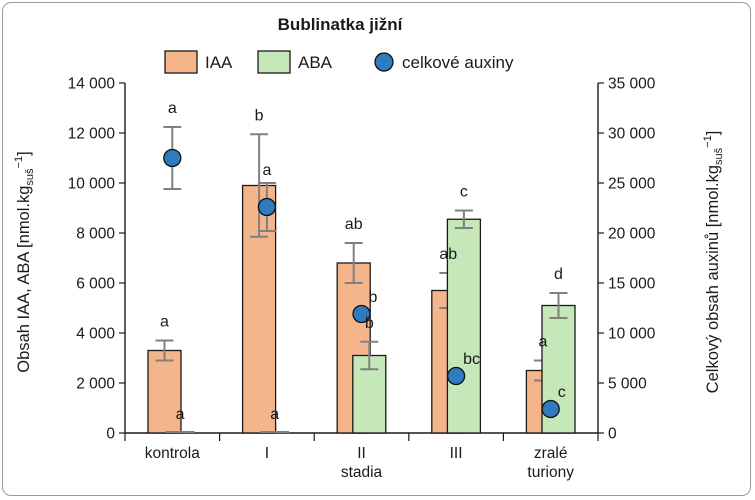  What do you see at coordinates (361, 453) in the screenshot?
I see `x-tick-label: II` at bounding box center [361, 453].